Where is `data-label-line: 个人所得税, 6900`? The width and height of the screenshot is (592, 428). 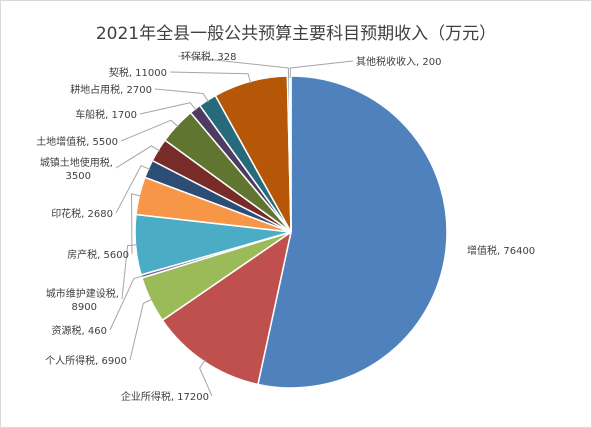
data-label-line: 个人所得税, 6900 is located at coordinates (86, 360).